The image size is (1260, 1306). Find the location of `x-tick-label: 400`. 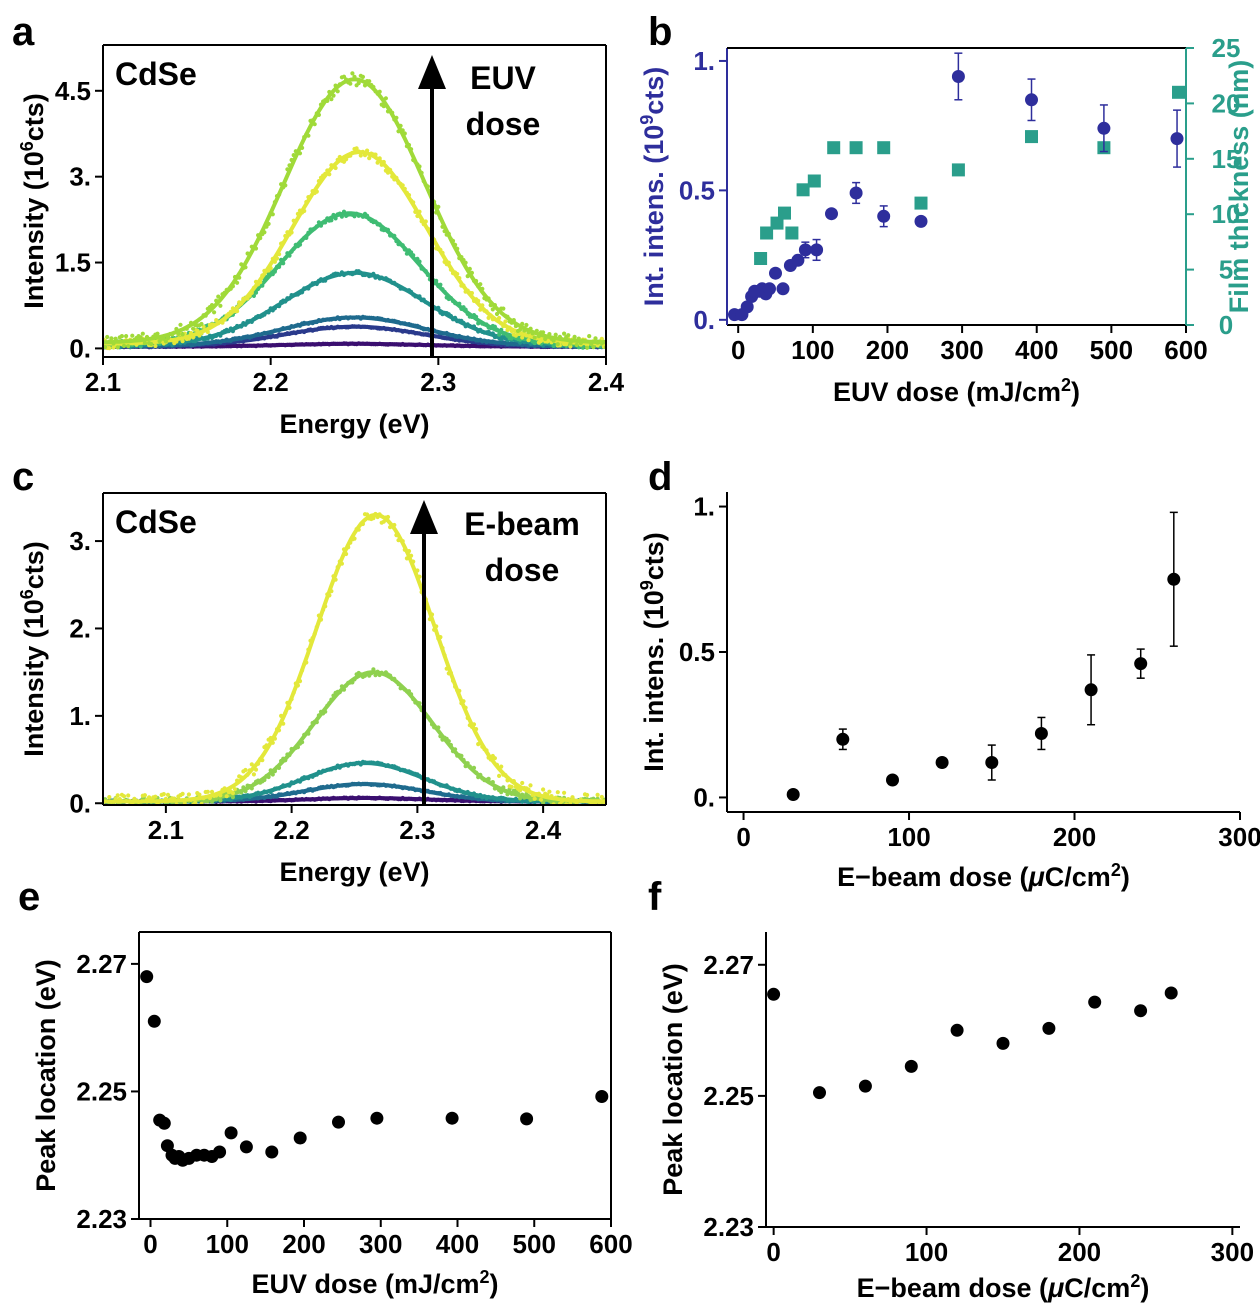

x-tick-label: 400 is located at coordinates (1036, 350).